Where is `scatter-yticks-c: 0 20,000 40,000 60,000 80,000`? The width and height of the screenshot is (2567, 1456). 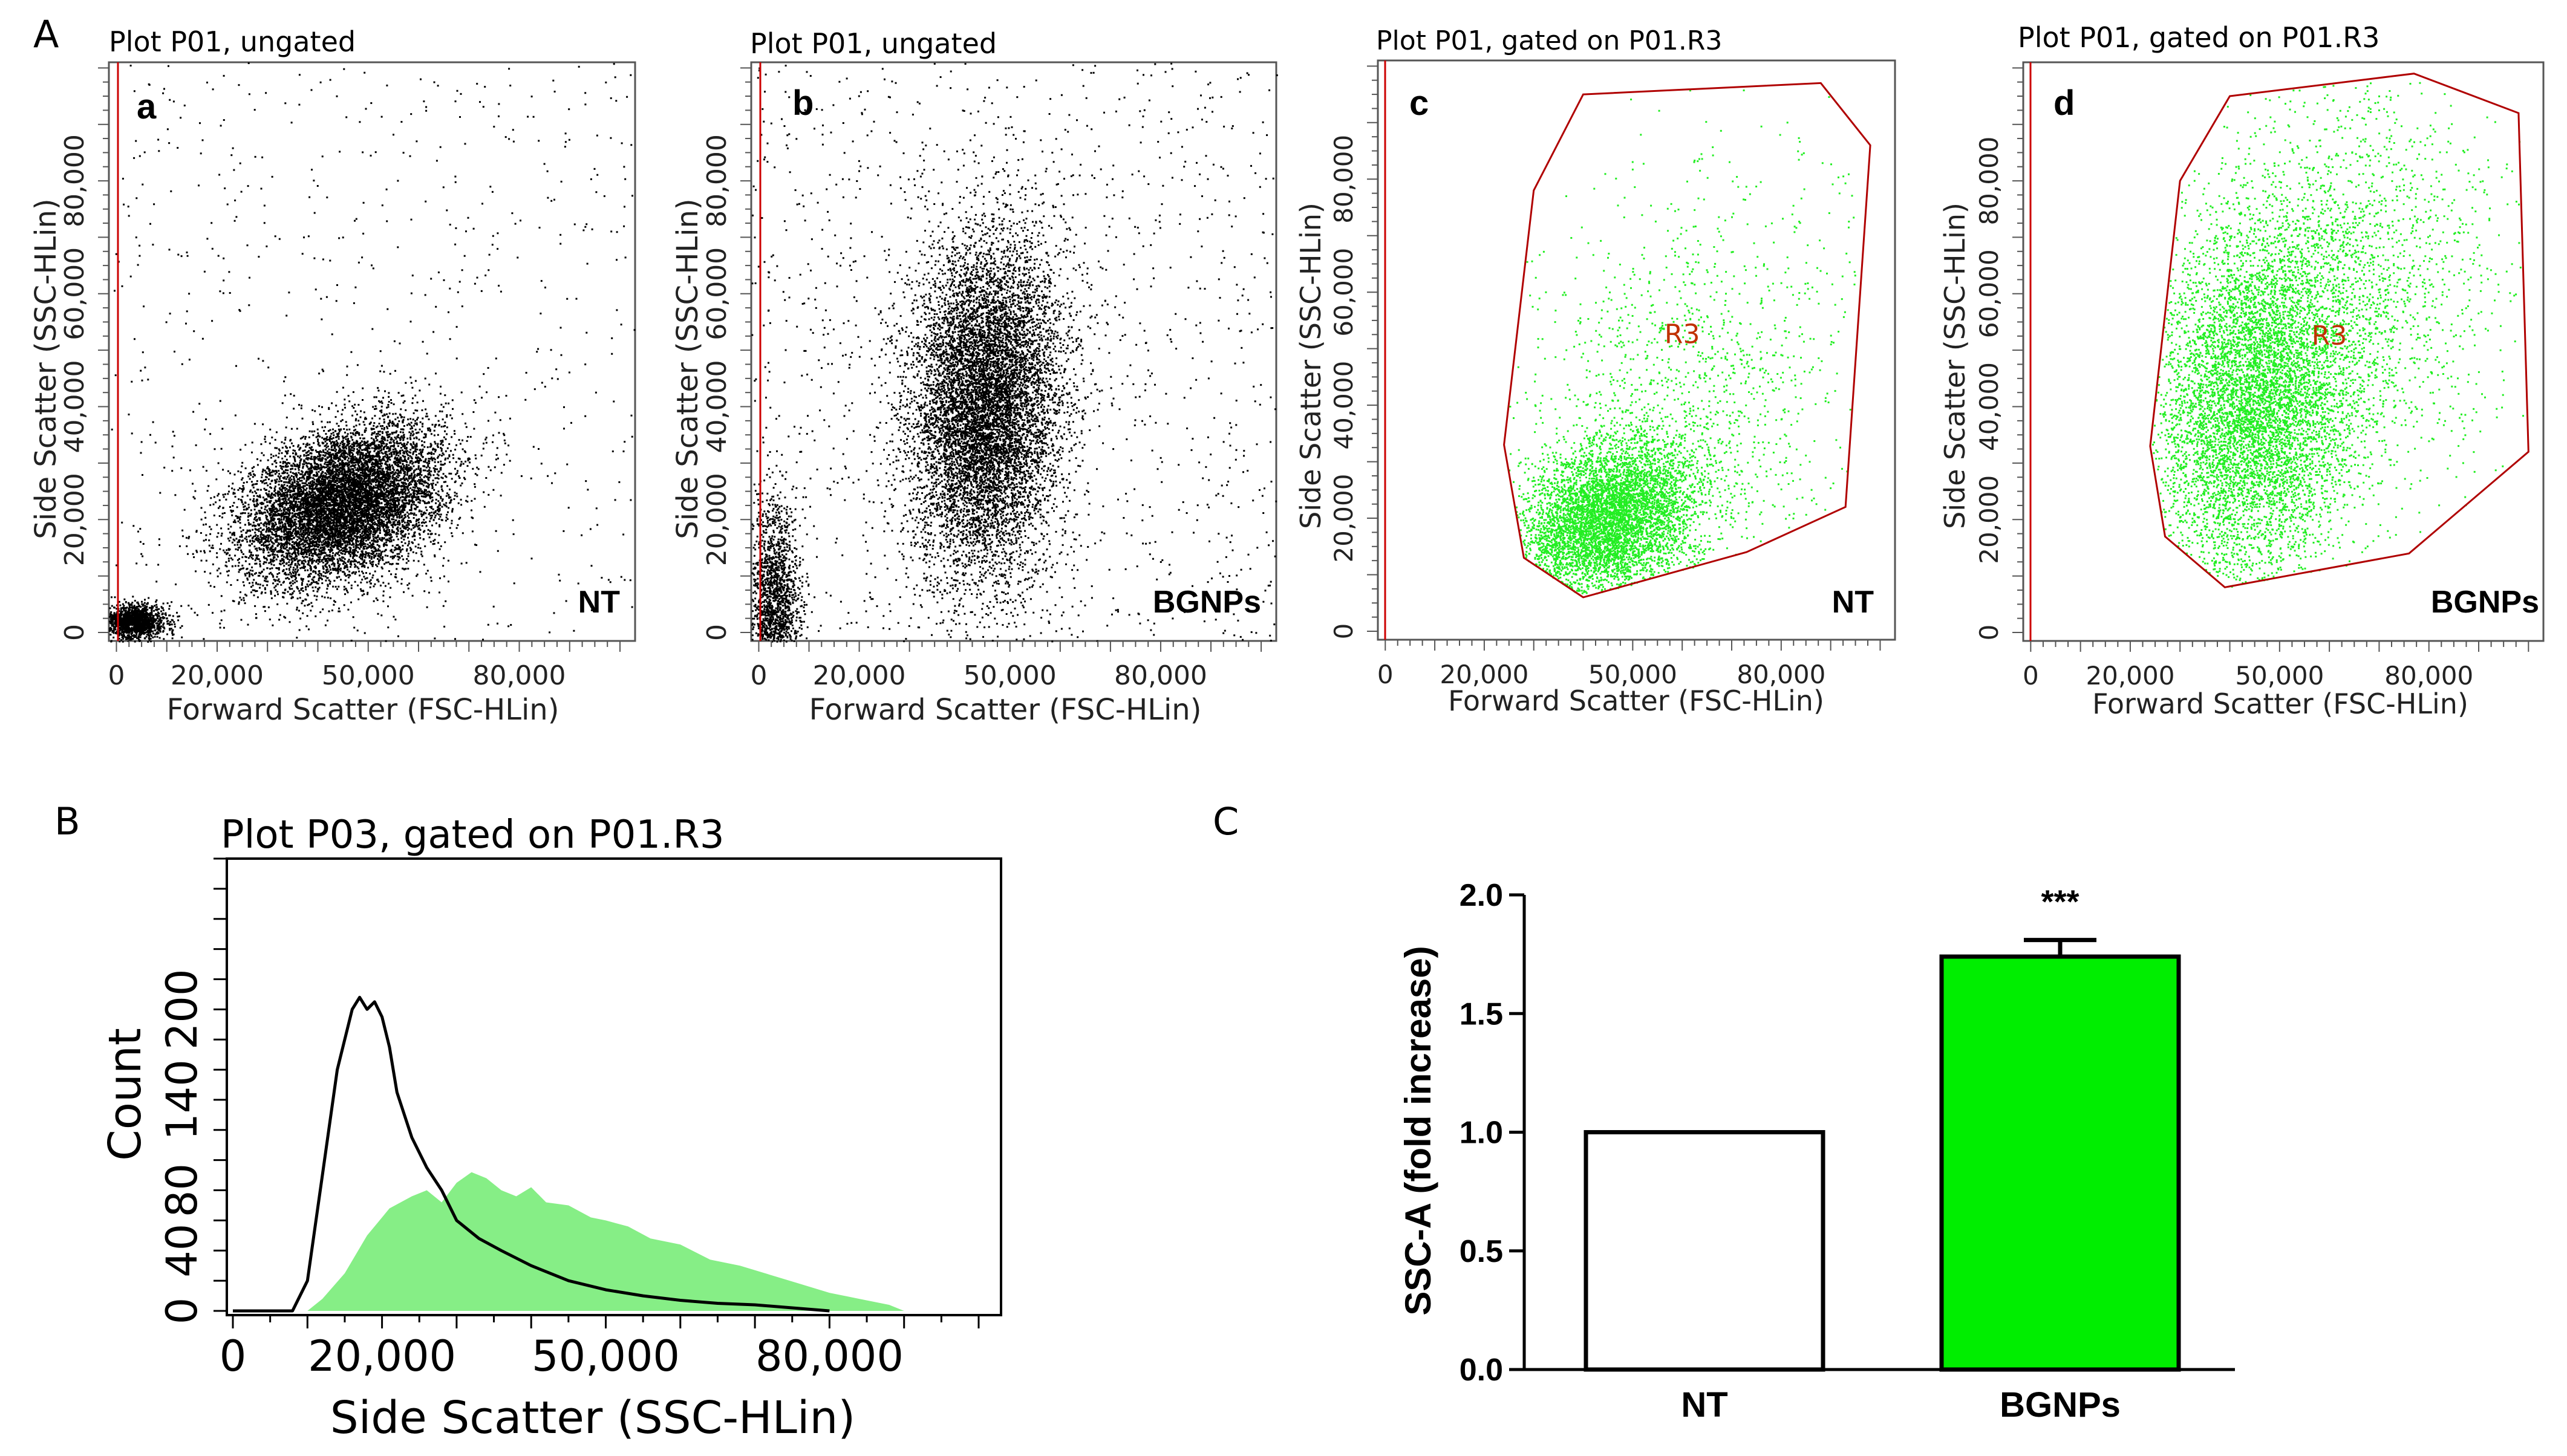 scatter-yticks-c: 0 20,000 40,000 60,000 80,000 is located at coordinates (1353, 352).